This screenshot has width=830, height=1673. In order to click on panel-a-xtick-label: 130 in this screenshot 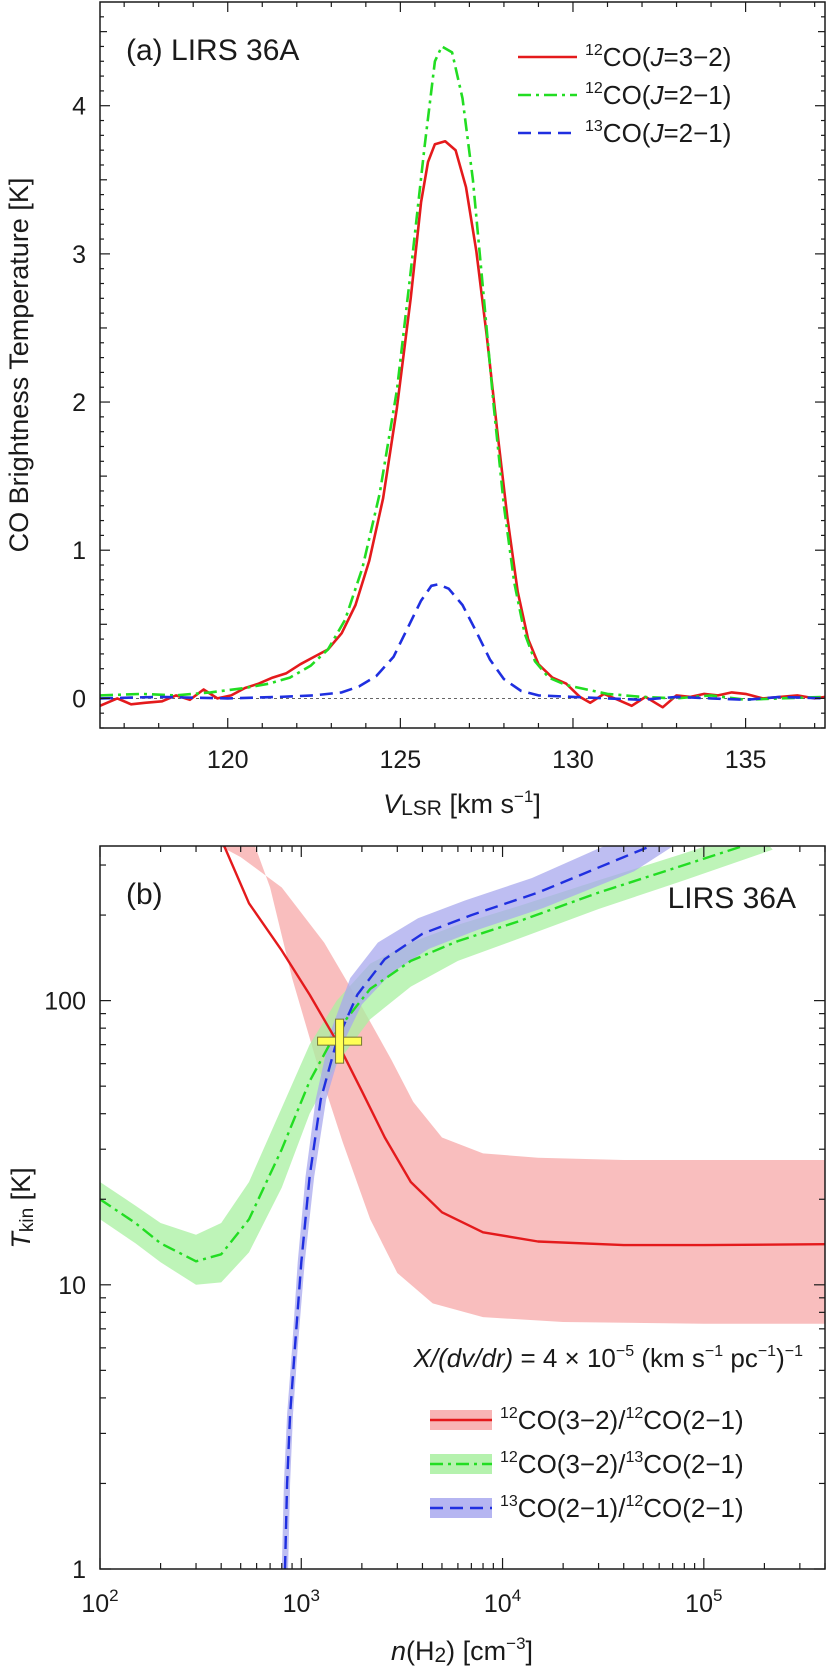, I will do `click(573, 760)`.